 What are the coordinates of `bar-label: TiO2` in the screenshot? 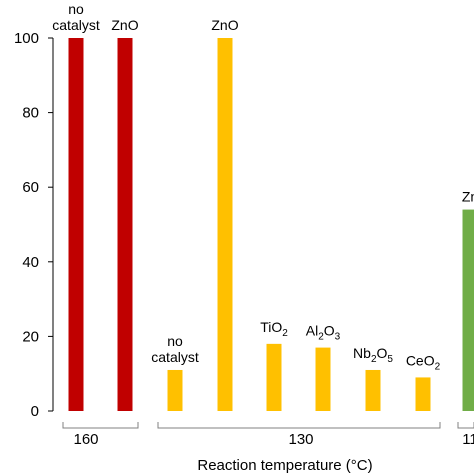 It's located at (274, 329).